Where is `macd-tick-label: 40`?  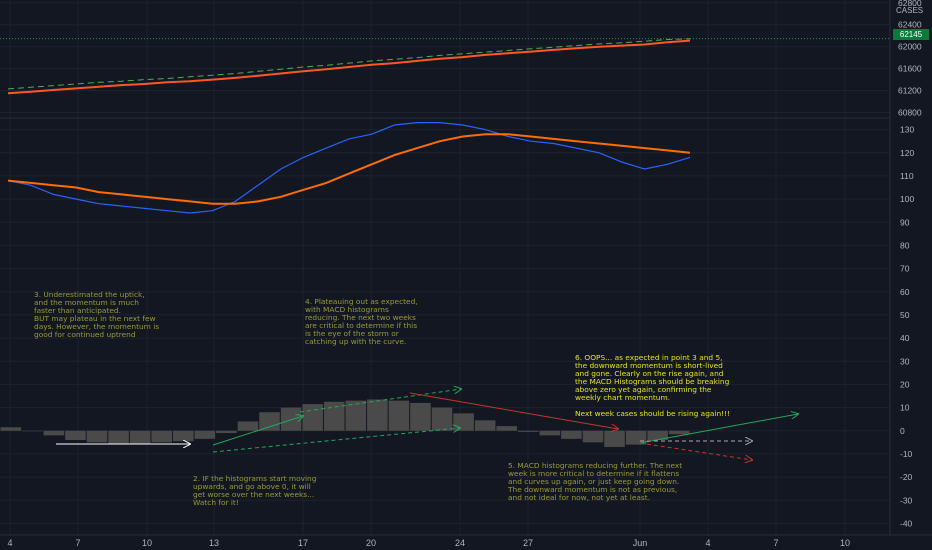 macd-tick-label: 40 is located at coordinates (905, 338).